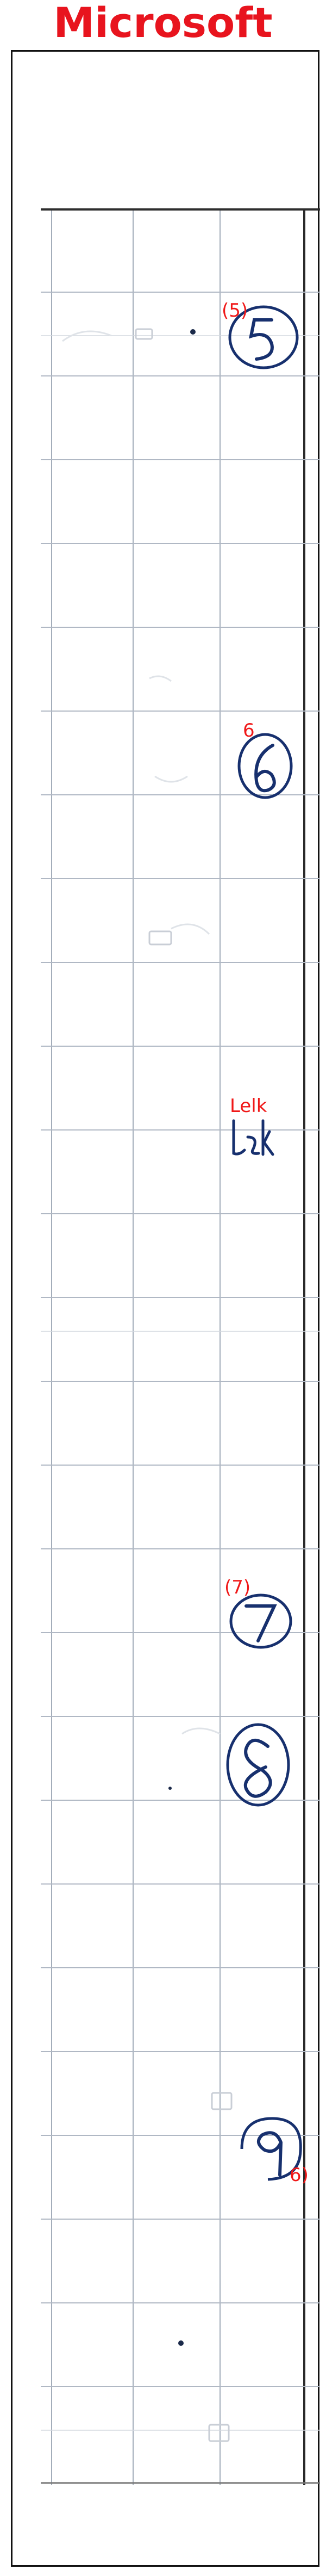 Image resolution: width=326 pixels, height=2576 pixels. I want to click on circled-9-mark, so click(271, 2149).